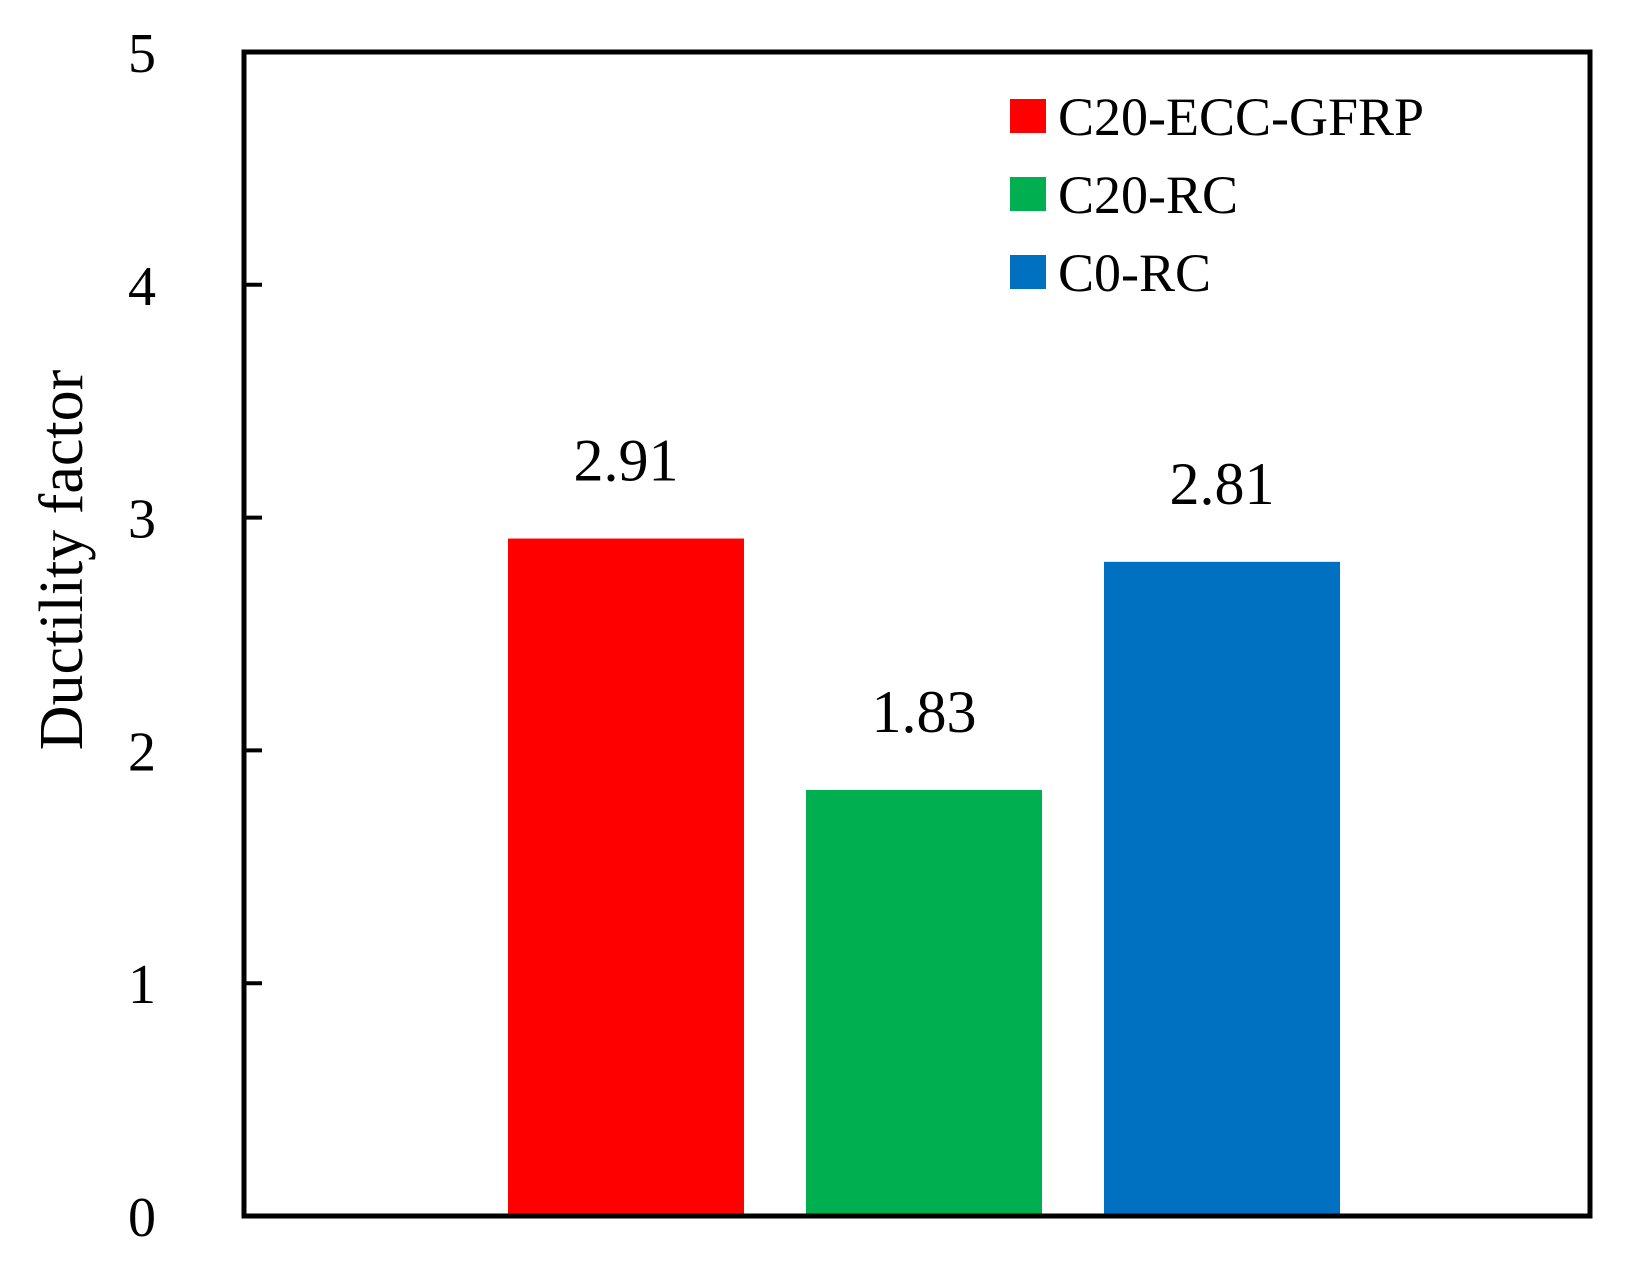  What do you see at coordinates (142, 752) in the screenshot?
I see `y-tick-label: 2` at bounding box center [142, 752].